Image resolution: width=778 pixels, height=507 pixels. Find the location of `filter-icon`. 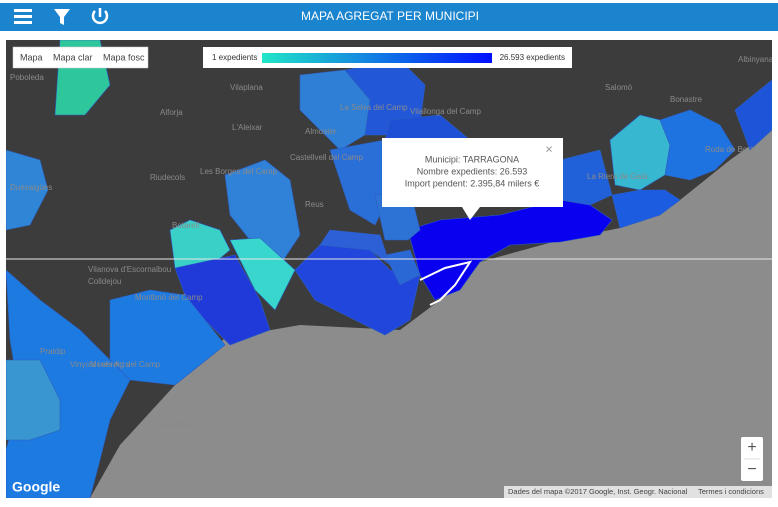

filter-icon is located at coordinates (62, 17).